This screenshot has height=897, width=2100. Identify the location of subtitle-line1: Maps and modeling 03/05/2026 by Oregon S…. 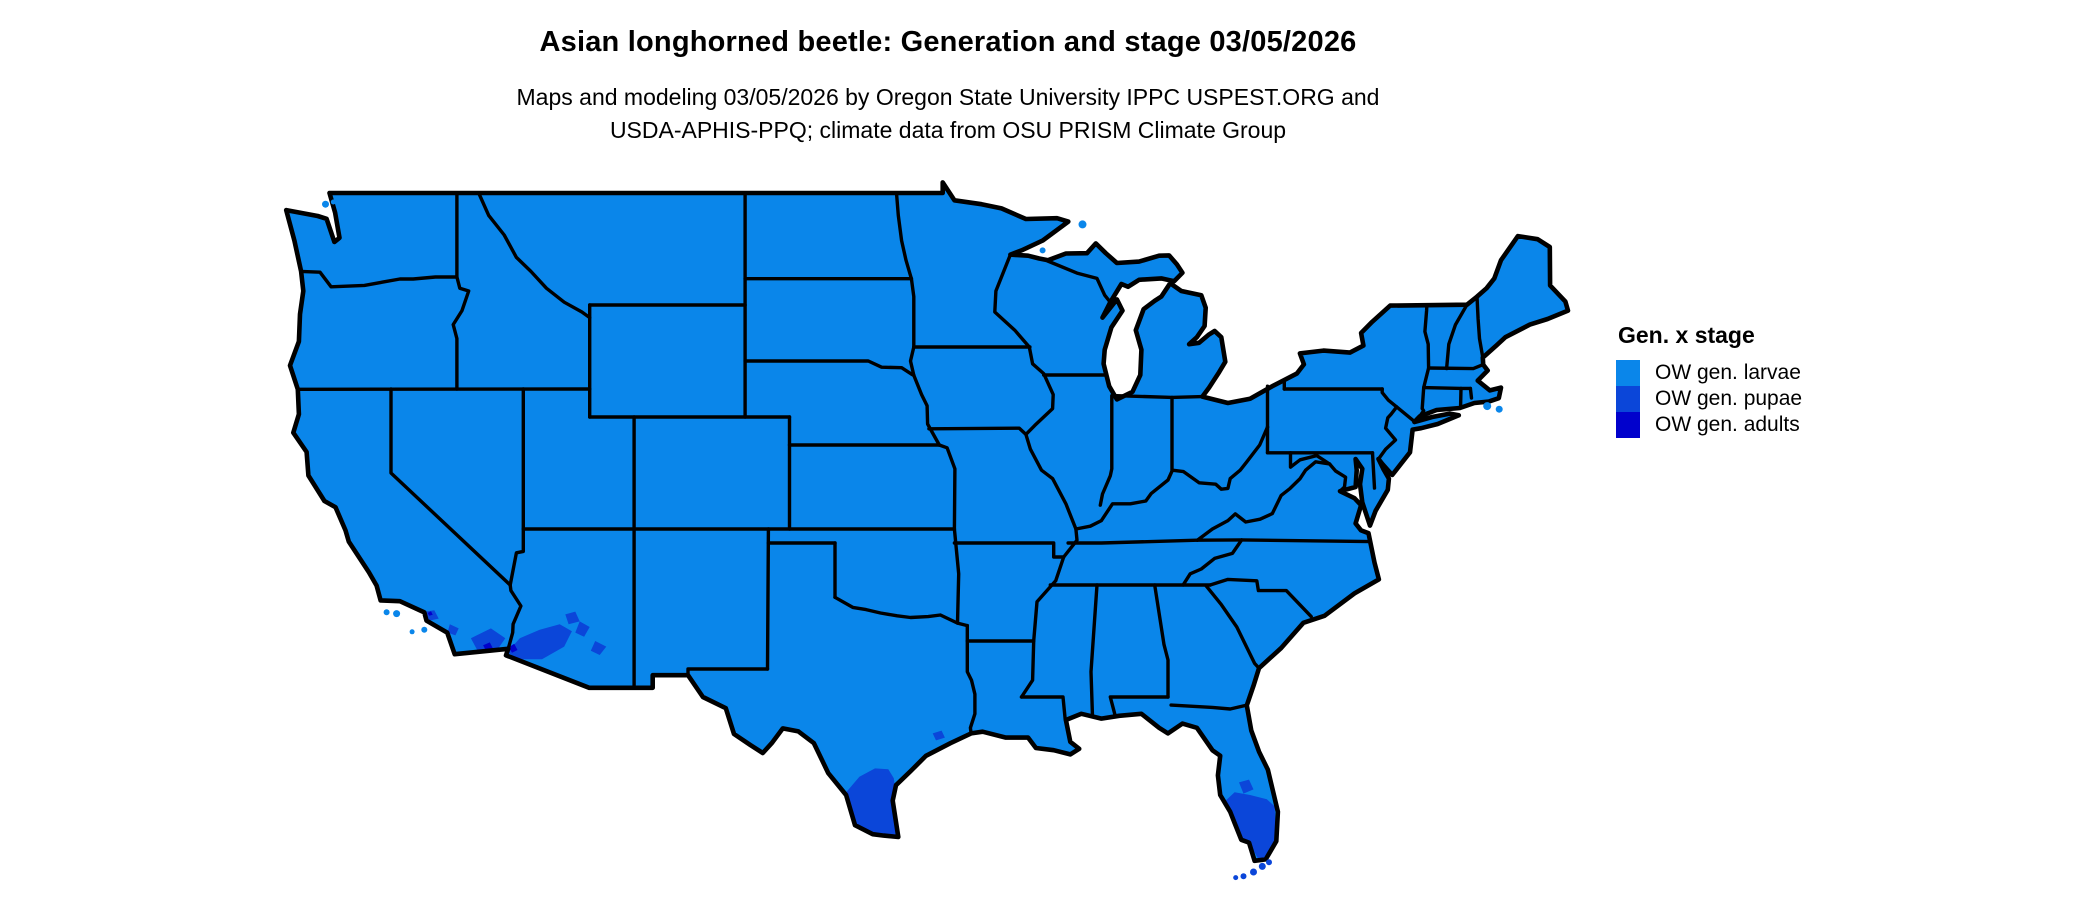
(948, 97).